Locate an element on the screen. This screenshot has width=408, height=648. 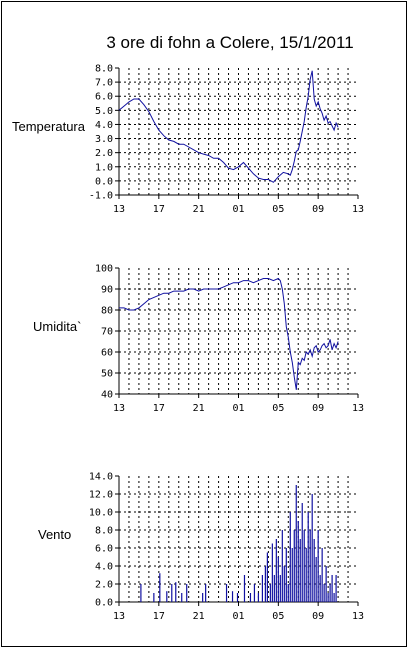
y-tick-label: 70 is located at coordinates (107, 332).